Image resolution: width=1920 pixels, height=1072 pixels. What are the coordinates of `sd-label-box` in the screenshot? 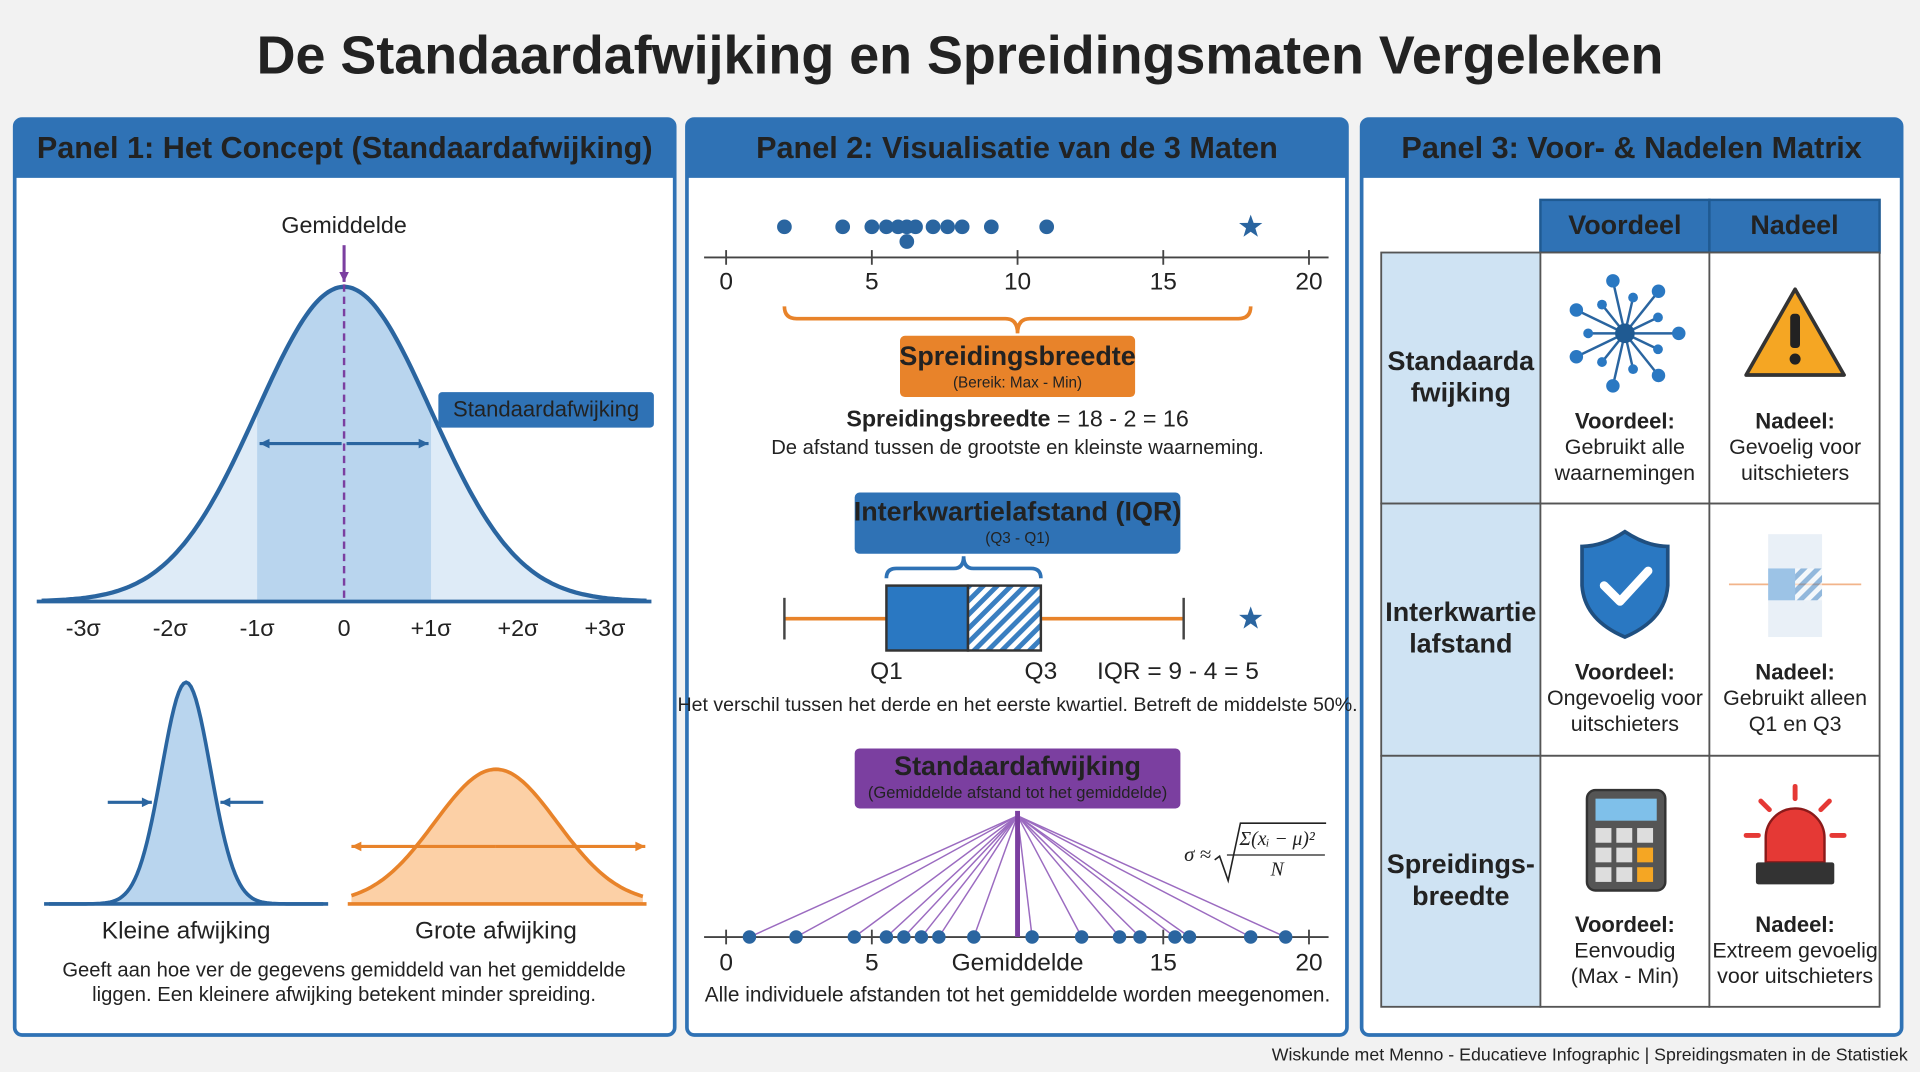 It's located at (546, 410).